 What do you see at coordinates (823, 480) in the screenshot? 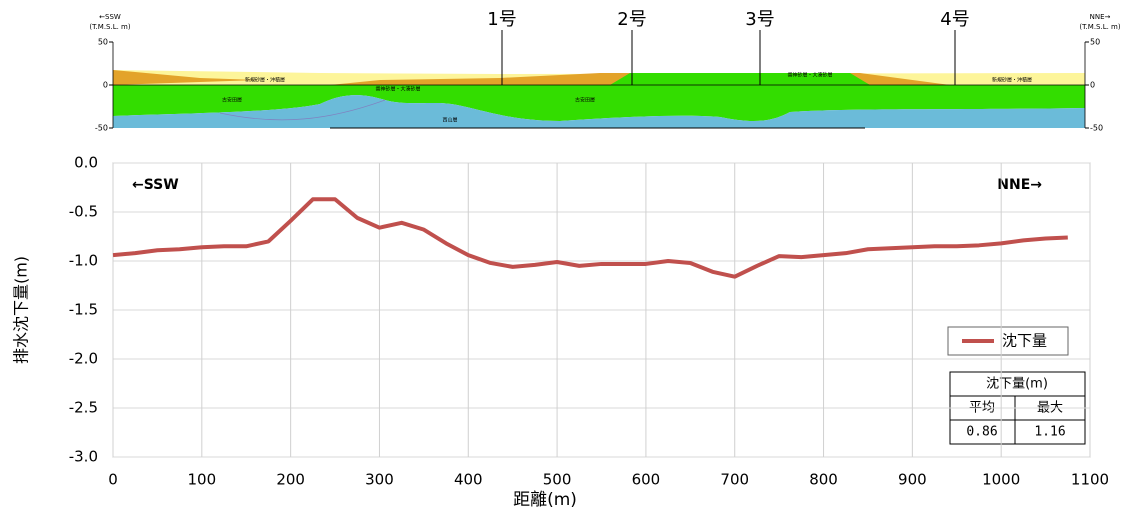
I see `x-tick-label: 800` at bounding box center [823, 480].